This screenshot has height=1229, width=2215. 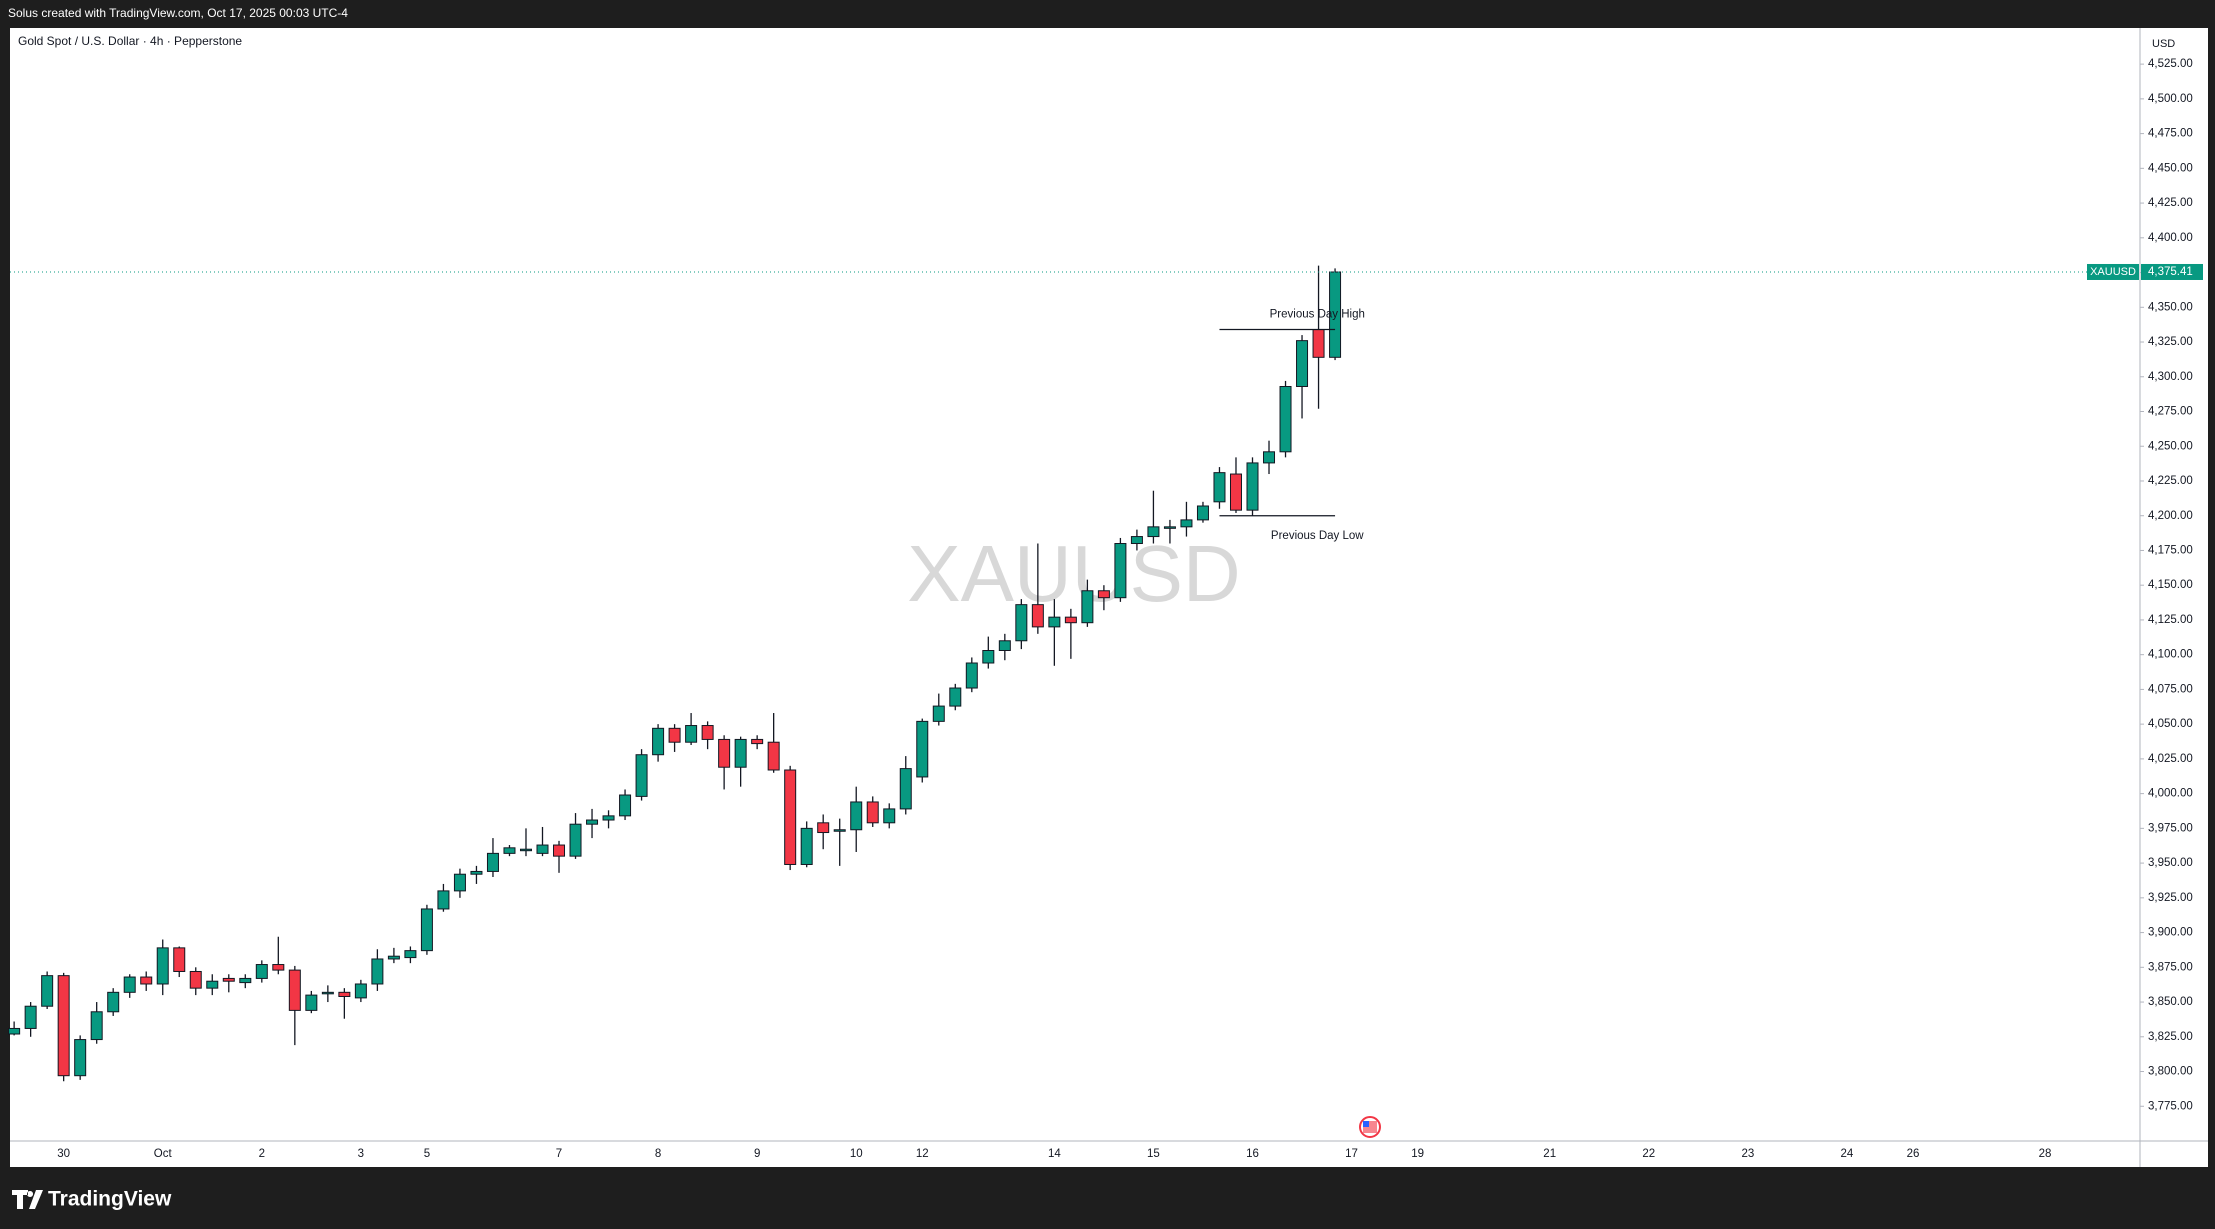 I want to click on y-tick-label: 3,850.00, so click(x=2170, y=1002).